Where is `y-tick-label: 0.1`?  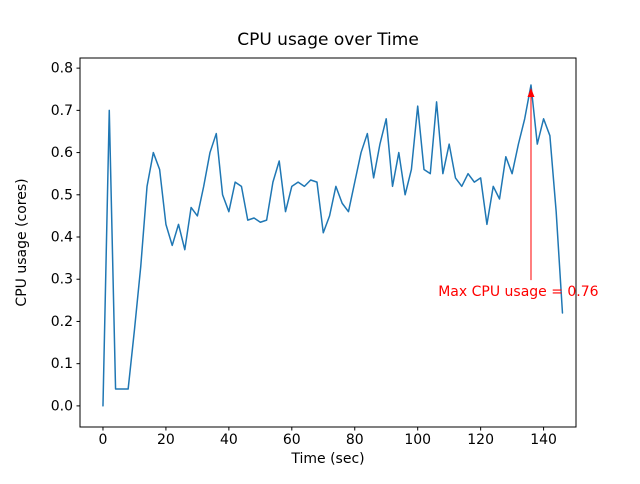 y-tick-label: 0.1 is located at coordinates (62, 364).